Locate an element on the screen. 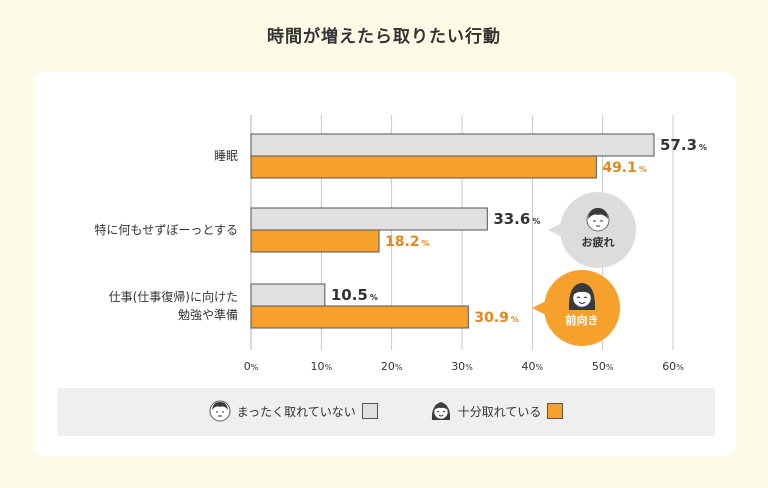 Image resolution: width=768 pixels, height=488 pixels. x-tick-label: 20% is located at coordinates (392, 366).